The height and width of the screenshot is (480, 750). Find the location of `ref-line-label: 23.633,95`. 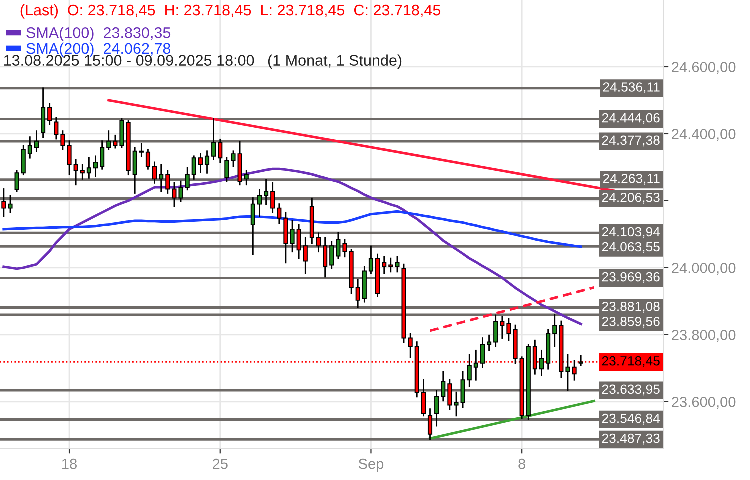

ref-line-label: 23.633,95 is located at coordinates (631, 390).